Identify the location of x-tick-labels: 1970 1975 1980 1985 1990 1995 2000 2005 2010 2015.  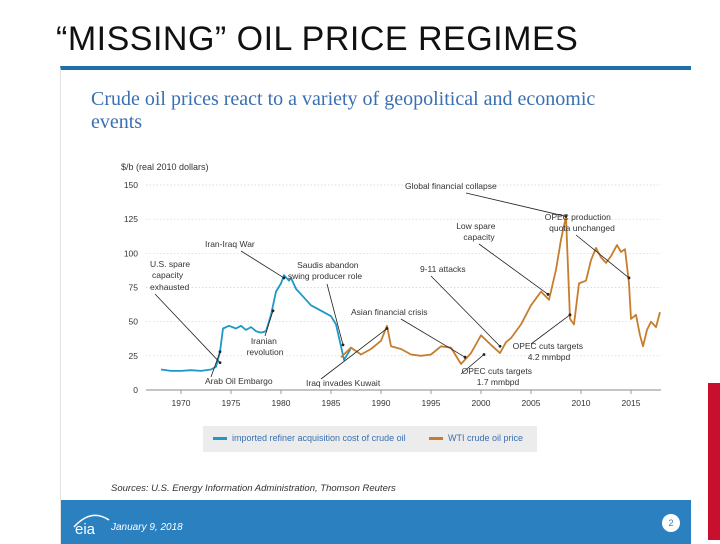
(406, 399).